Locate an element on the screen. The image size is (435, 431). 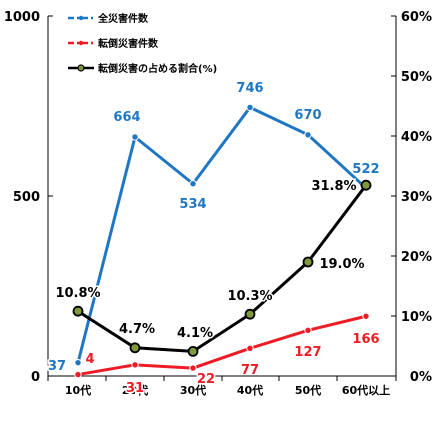
data-label: 746 is located at coordinates (249, 88).